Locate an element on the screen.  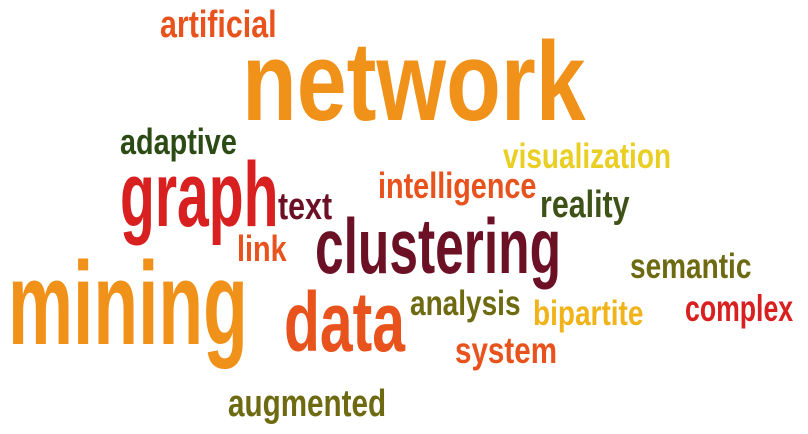
word-text: text is located at coordinates (305, 207).